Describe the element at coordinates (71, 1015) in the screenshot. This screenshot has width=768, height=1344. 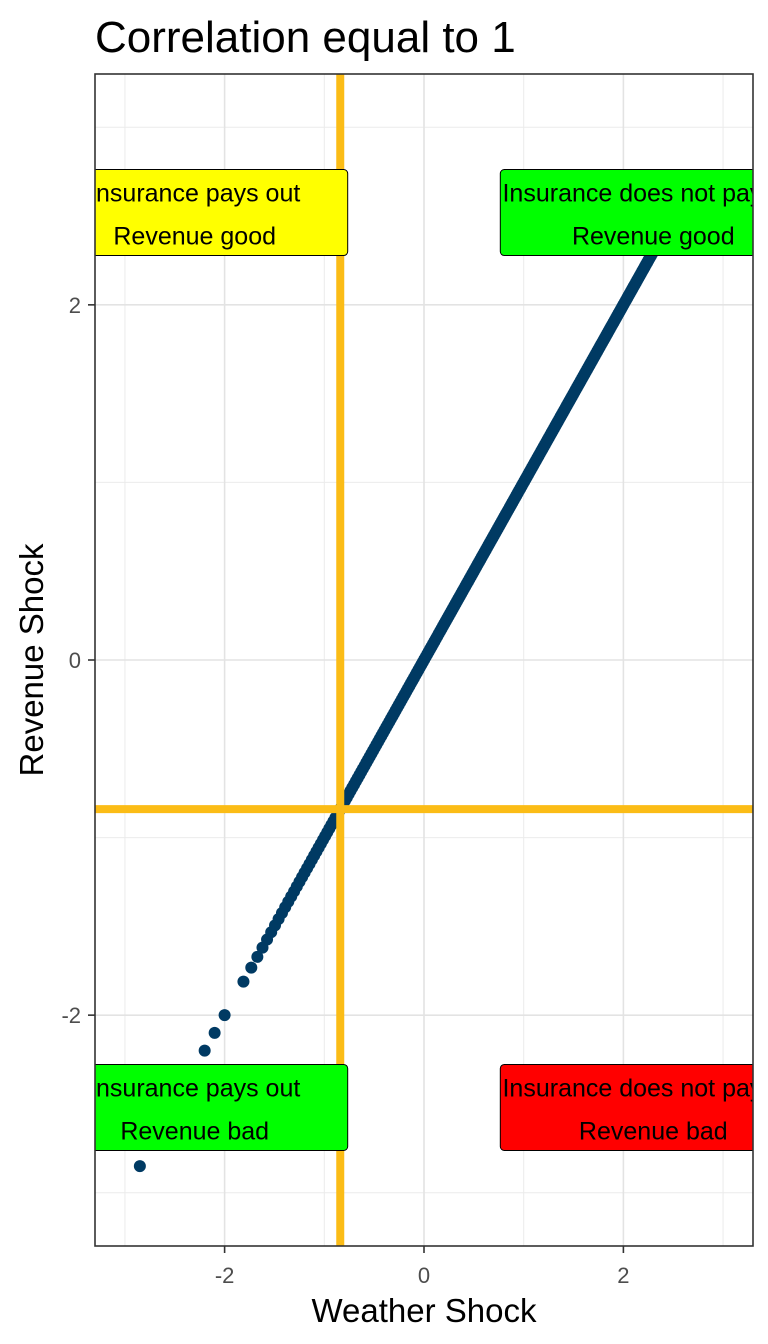
I see `y-tick-label: -2` at that location.